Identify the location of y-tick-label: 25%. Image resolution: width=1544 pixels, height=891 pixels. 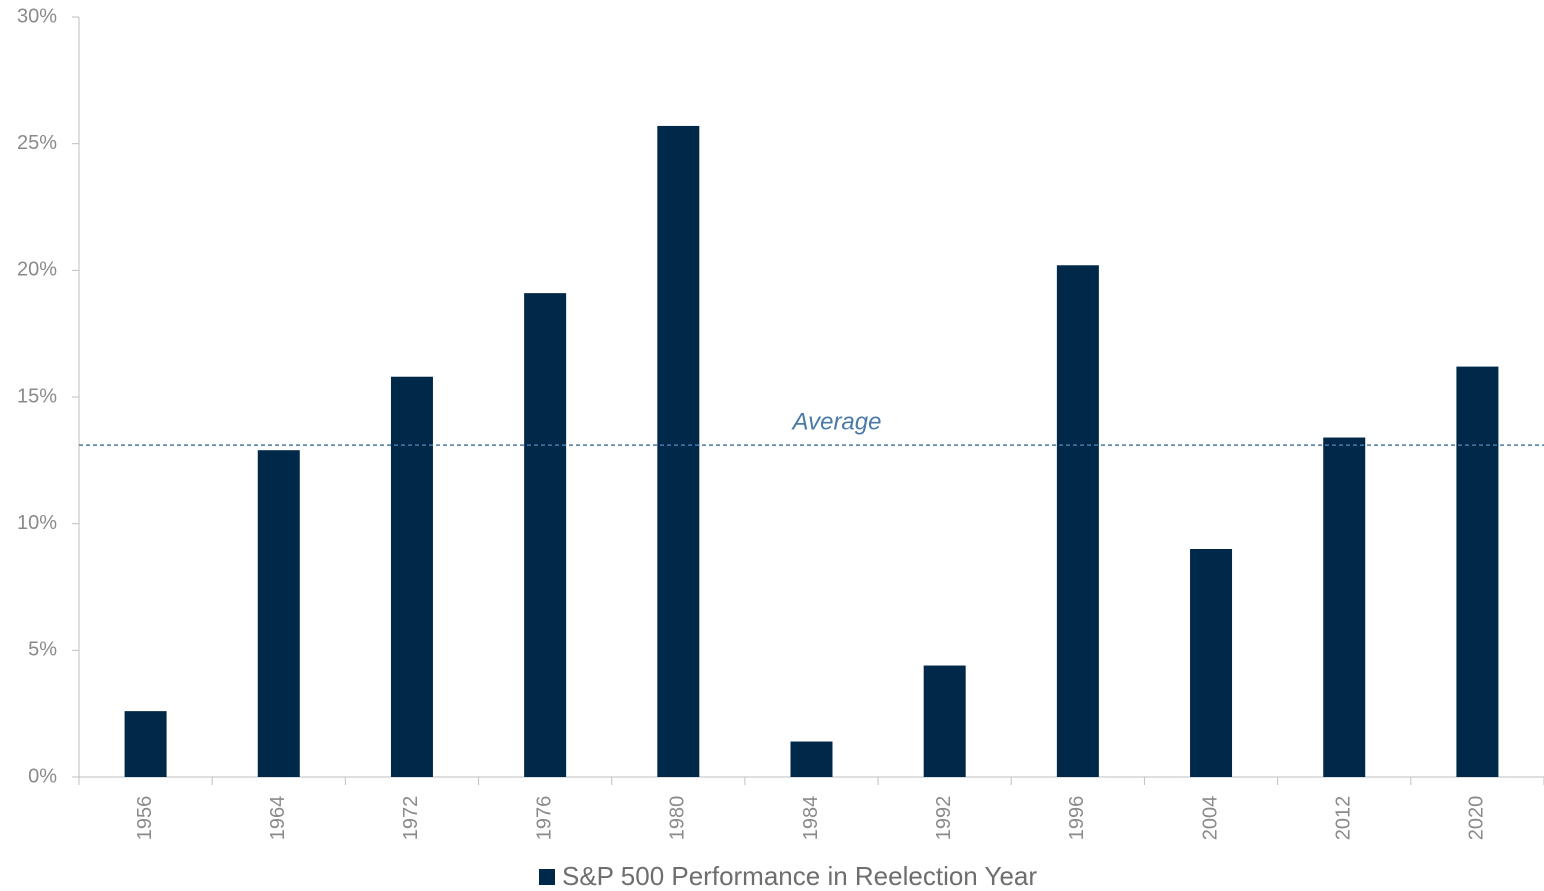
(37, 143).